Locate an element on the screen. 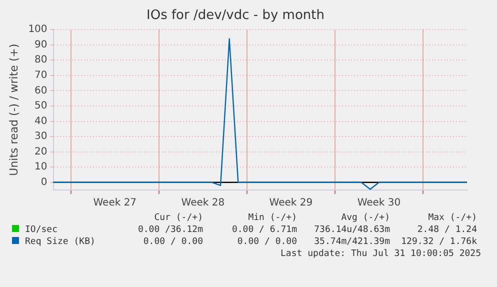  y-tick-label: 0 is located at coordinates (44, 182).